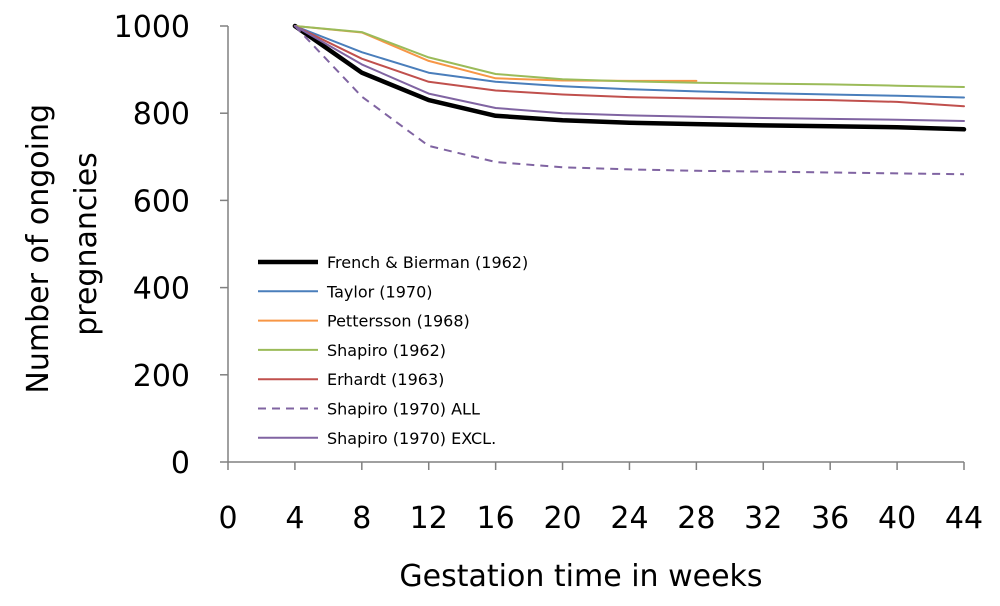 This screenshot has height=606, width=1000. What do you see at coordinates (398, 321) in the screenshot?
I see `legend-label: Pettersson (1968)` at bounding box center [398, 321].